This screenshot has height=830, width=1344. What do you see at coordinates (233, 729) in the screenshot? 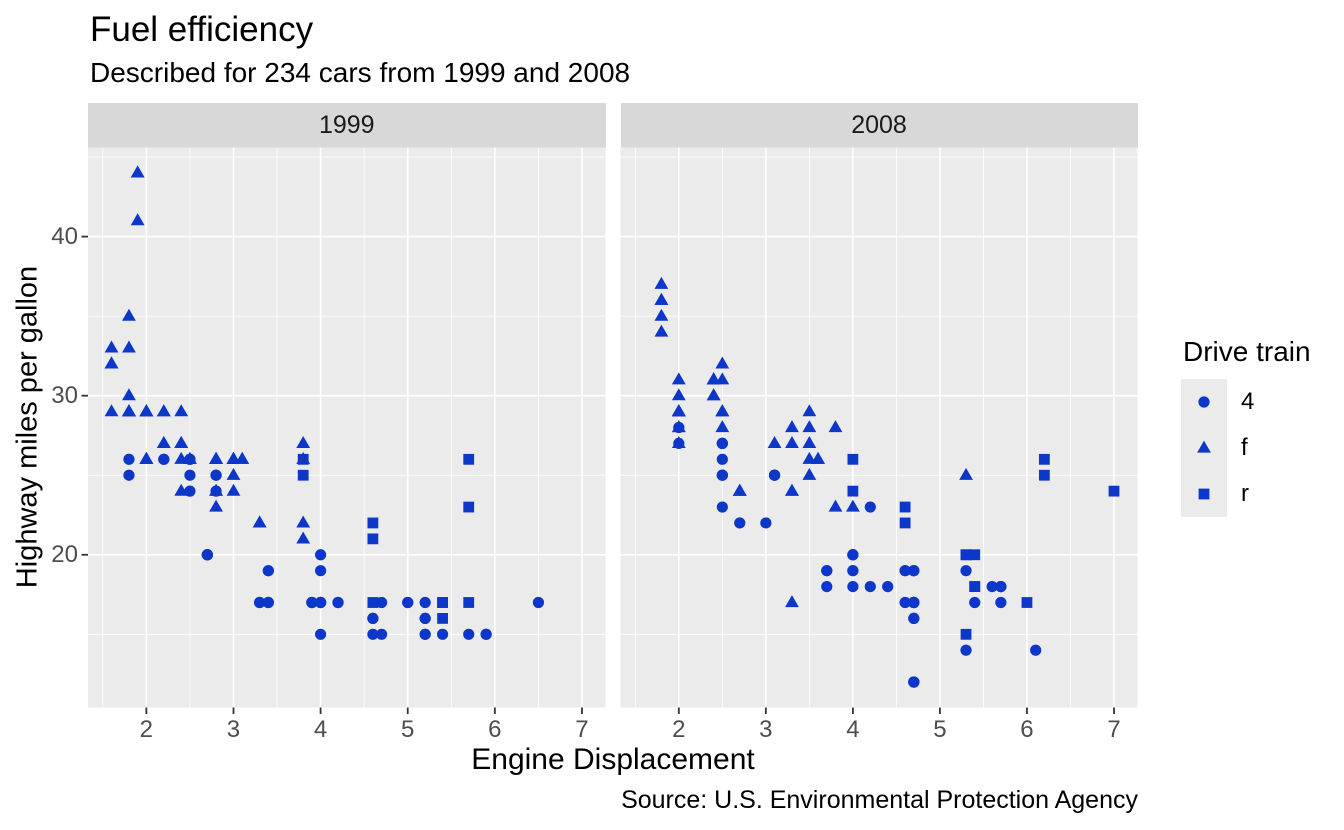
I see `x-tick-label: 3` at bounding box center [233, 729].